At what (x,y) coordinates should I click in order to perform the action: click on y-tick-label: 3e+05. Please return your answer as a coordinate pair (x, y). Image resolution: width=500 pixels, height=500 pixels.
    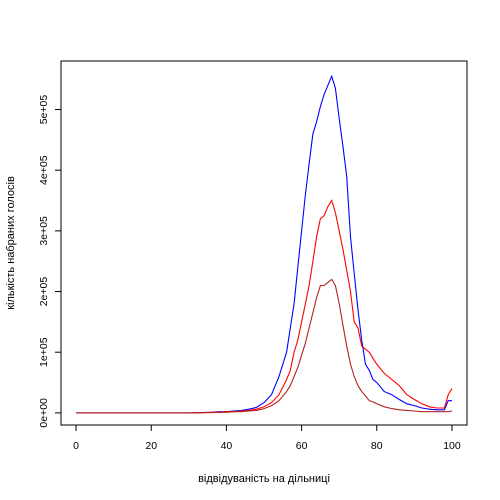
    Looking at the image, I should click on (44, 231).